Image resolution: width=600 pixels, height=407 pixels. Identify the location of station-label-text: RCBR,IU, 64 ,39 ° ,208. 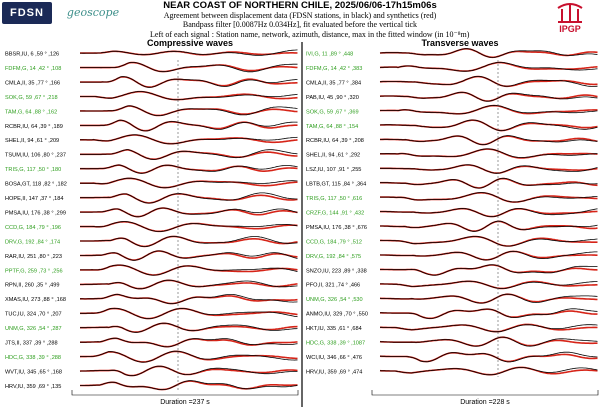
(335, 141).